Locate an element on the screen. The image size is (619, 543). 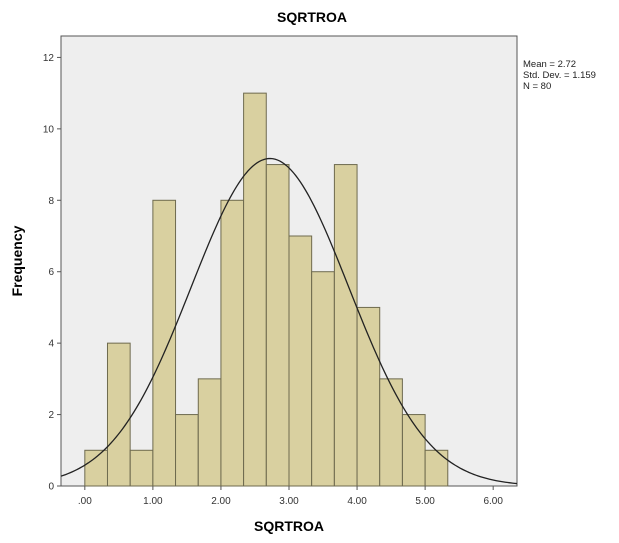
y-tick-label: 4 is located at coordinates (51, 344).